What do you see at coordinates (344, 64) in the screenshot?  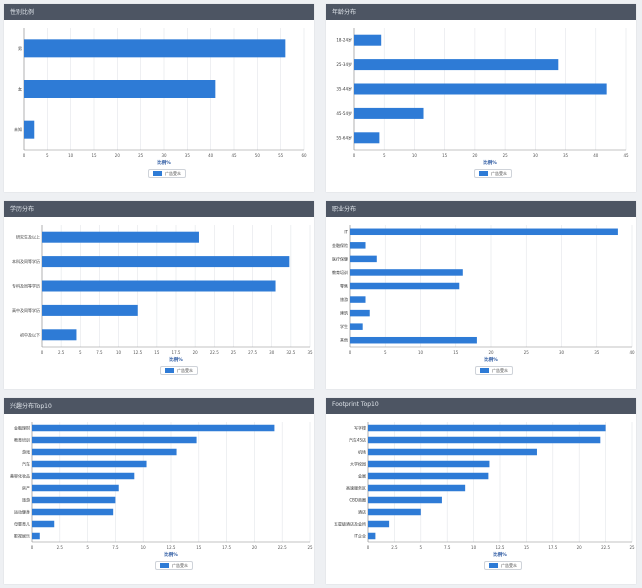 I see `category-label: 25-34岁` at bounding box center [344, 64].